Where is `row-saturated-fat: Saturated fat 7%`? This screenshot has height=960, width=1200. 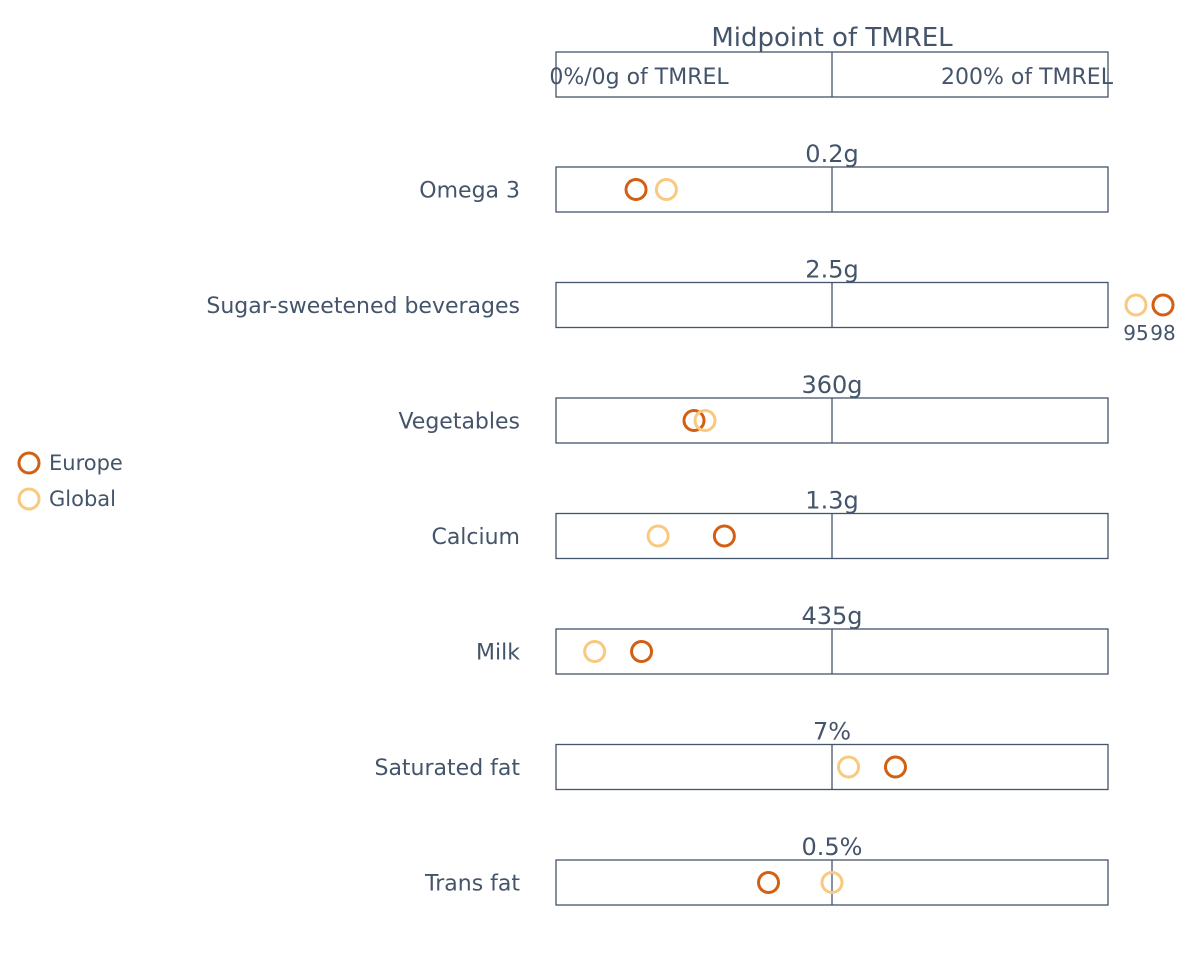
row-saturated-fat: Saturated fat 7% is located at coordinates (741, 754).